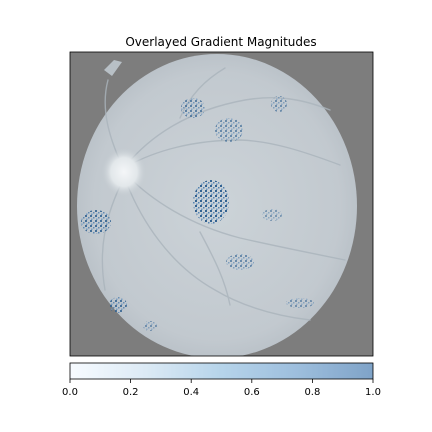 This screenshot has height=432, width=432. I want to click on colorbar-ticks: 0.0 0.2 0.4 0.6 0.8 1.0, so click(221, 388).